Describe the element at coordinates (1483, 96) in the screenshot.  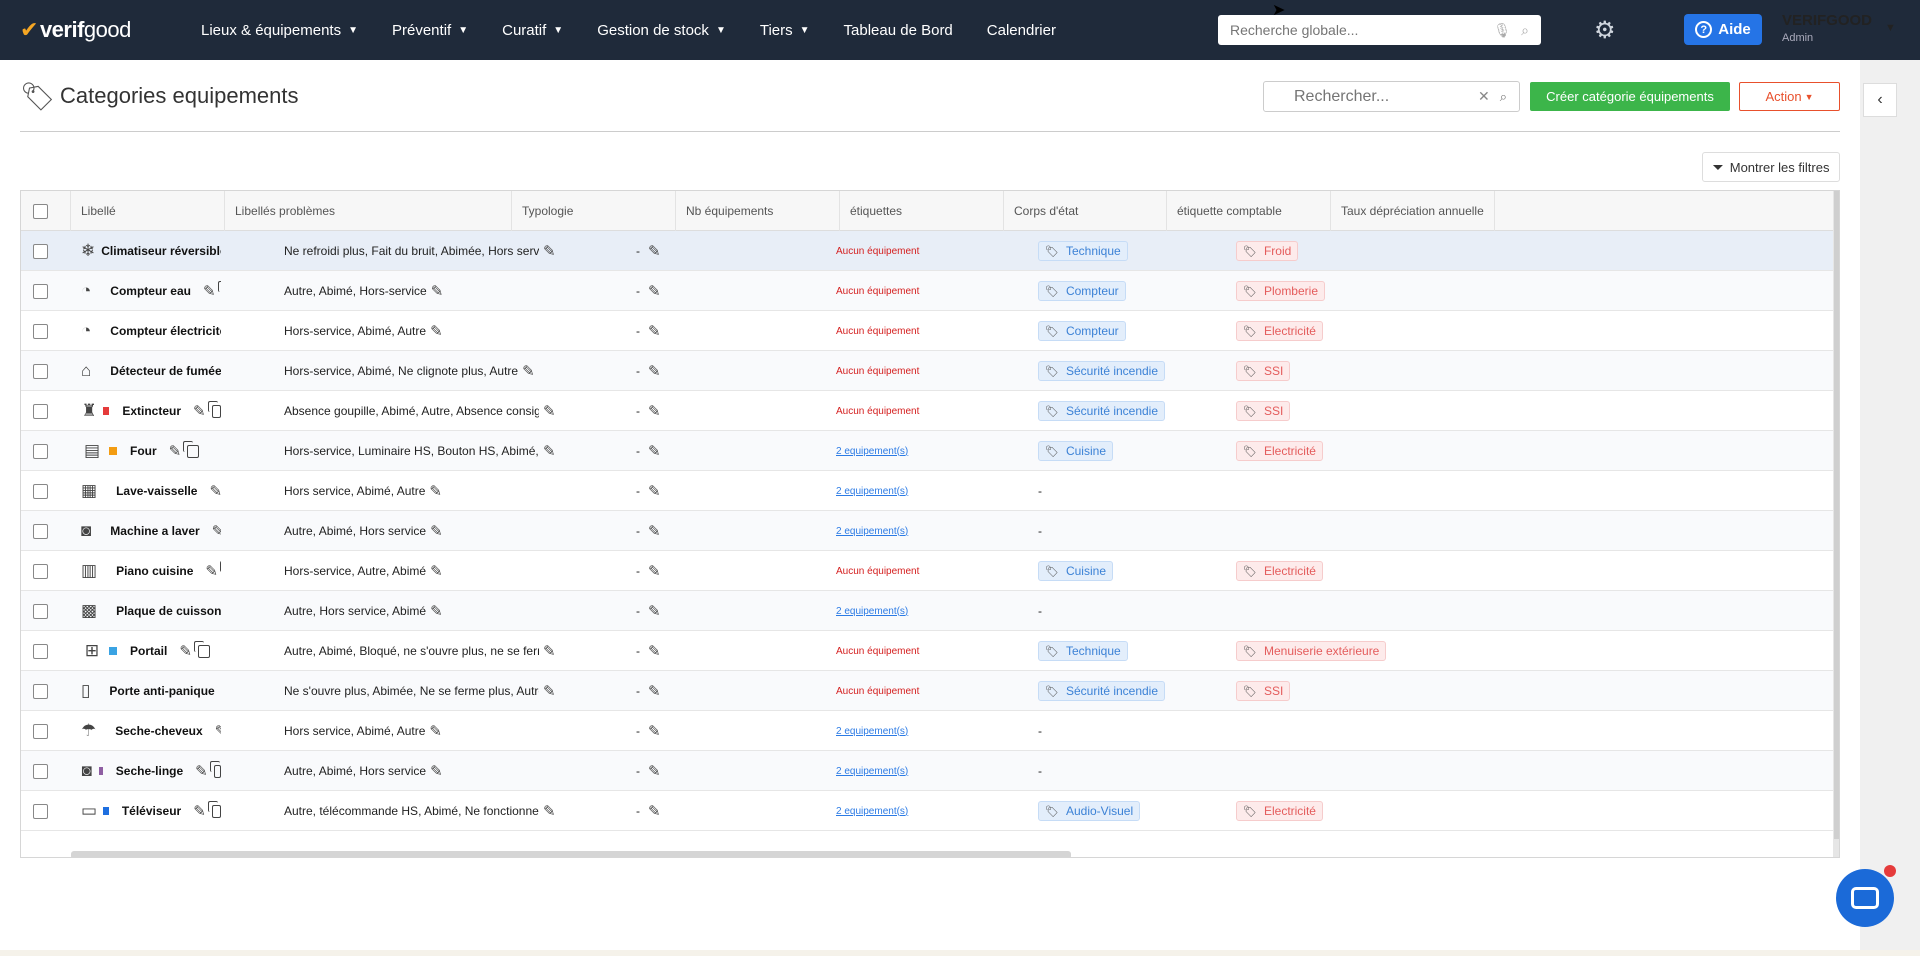
I see `clear-icon: ✕` at that location.